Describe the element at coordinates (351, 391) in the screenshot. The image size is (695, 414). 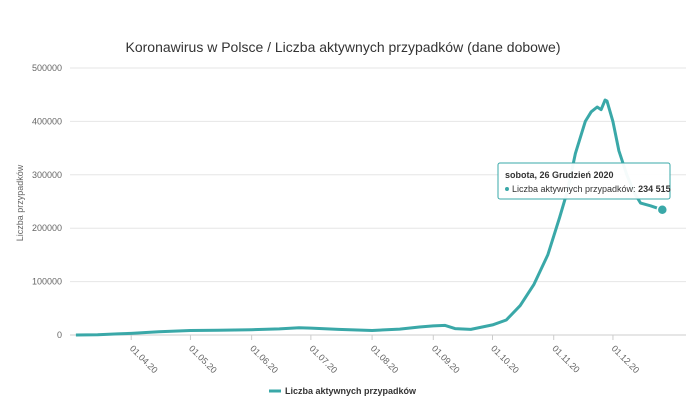
I see `legend-label: Liczba aktywnych przypadków` at that location.